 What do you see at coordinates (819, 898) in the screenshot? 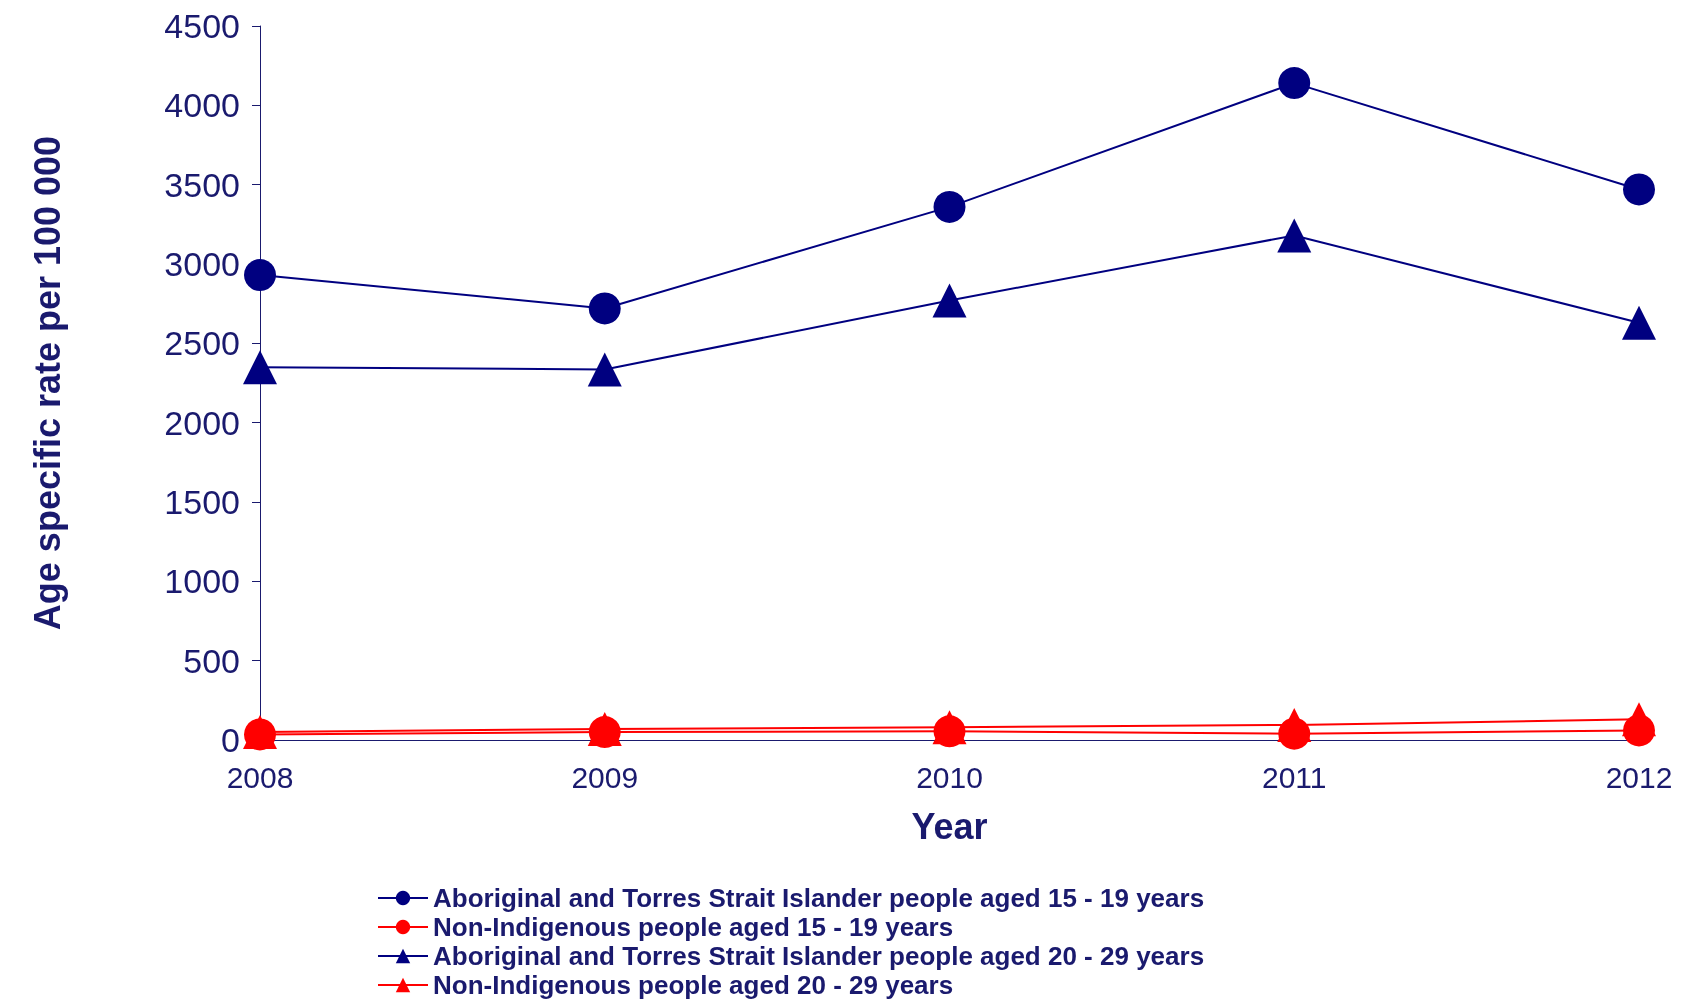
I see `legend-label: Aboriginal and Torres Strait Islander people aged 15 - 19 years` at bounding box center [819, 898].